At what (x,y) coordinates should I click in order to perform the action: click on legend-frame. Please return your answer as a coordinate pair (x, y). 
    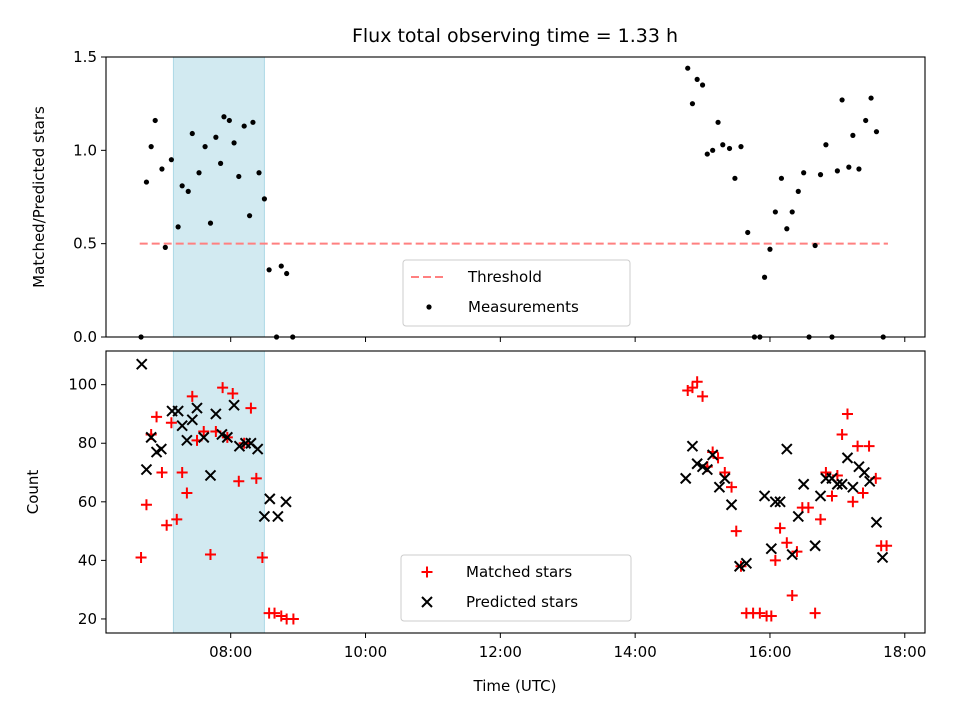
    Looking at the image, I should click on (516, 293).